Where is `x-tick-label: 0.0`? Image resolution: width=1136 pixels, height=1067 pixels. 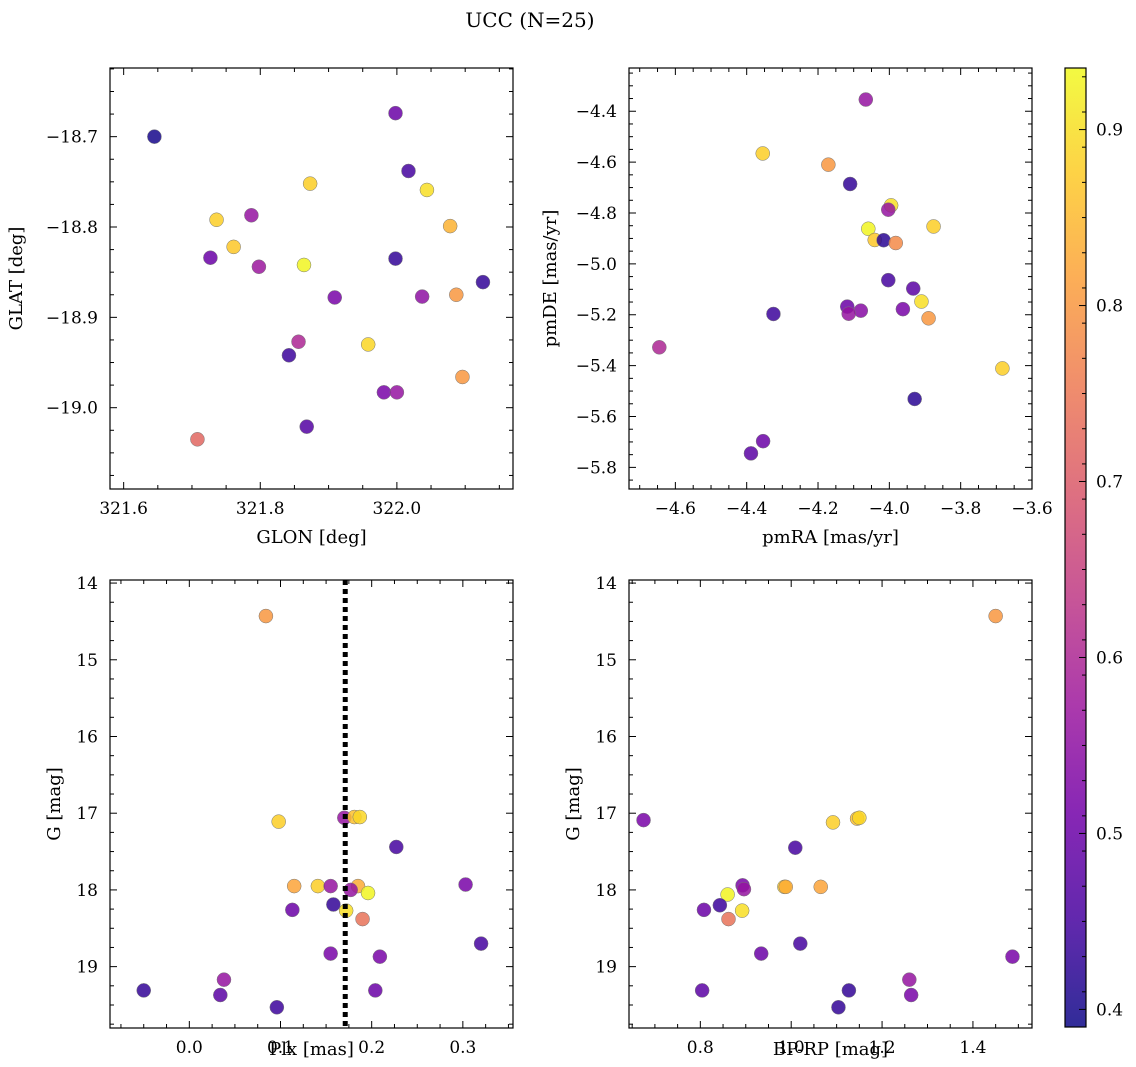 x-tick-label: 0.0 is located at coordinates (189, 1048).